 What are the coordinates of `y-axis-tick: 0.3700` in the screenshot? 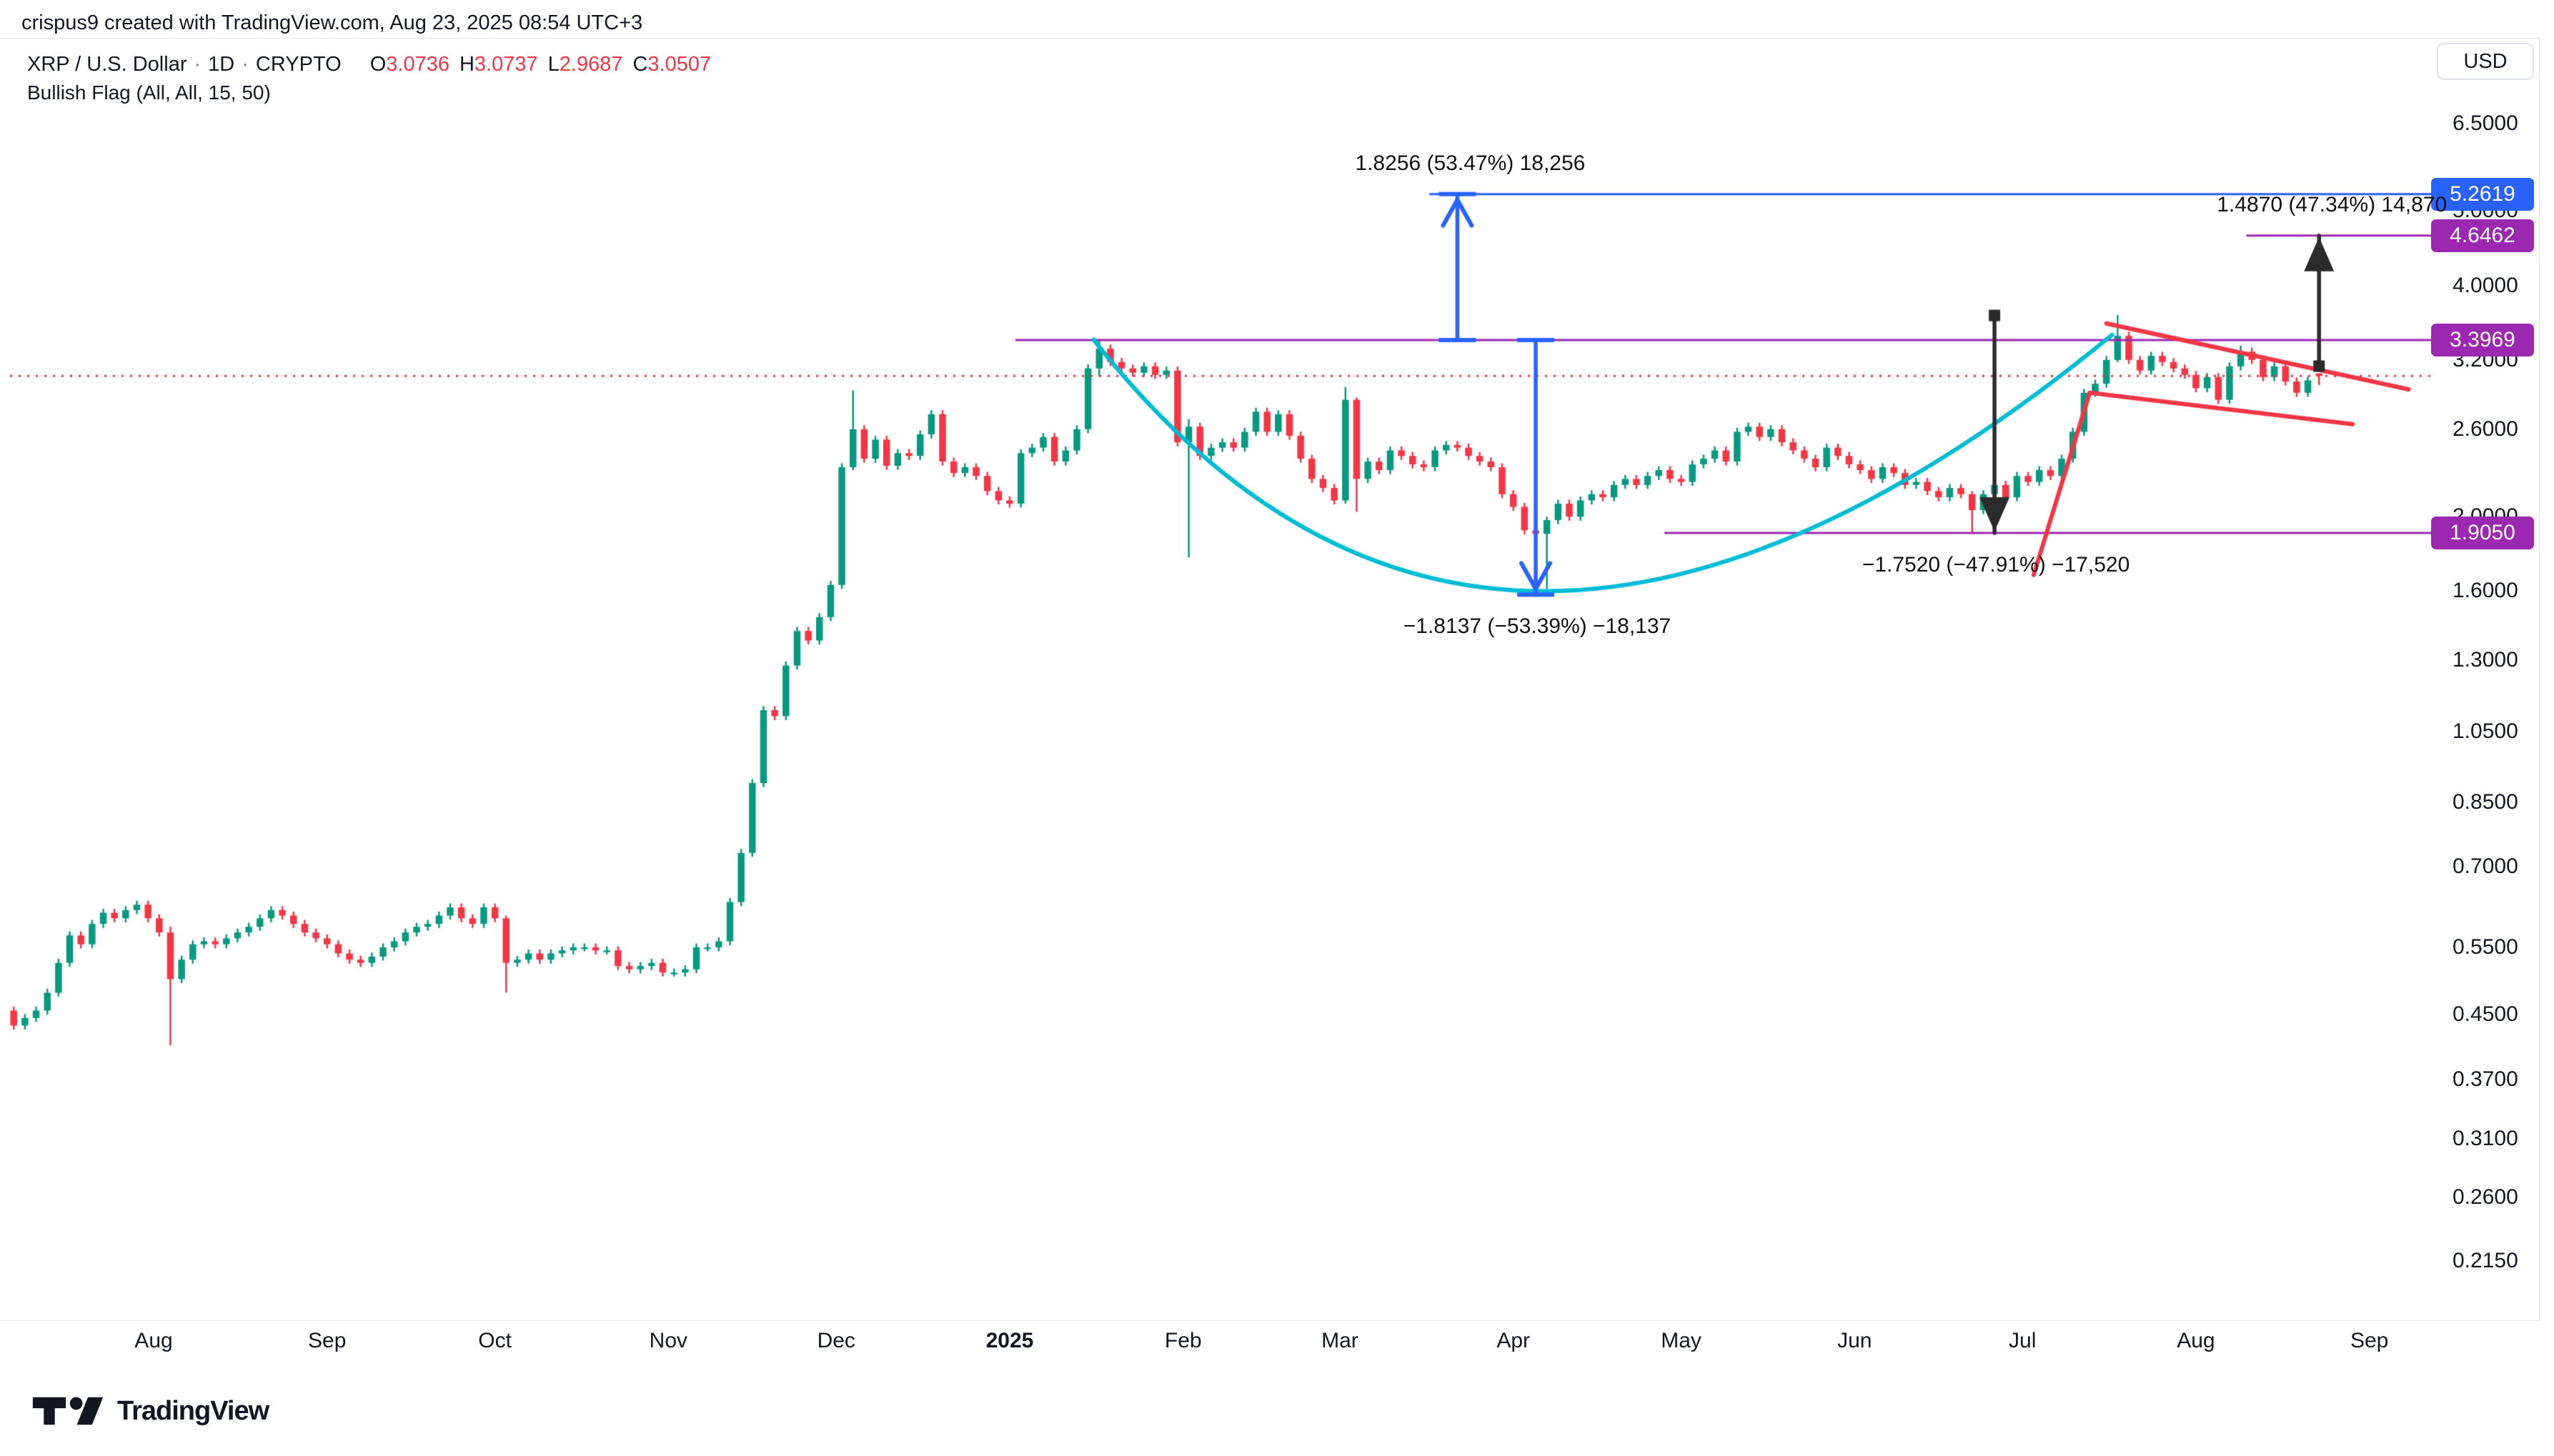 It's located at (2485, 1079).